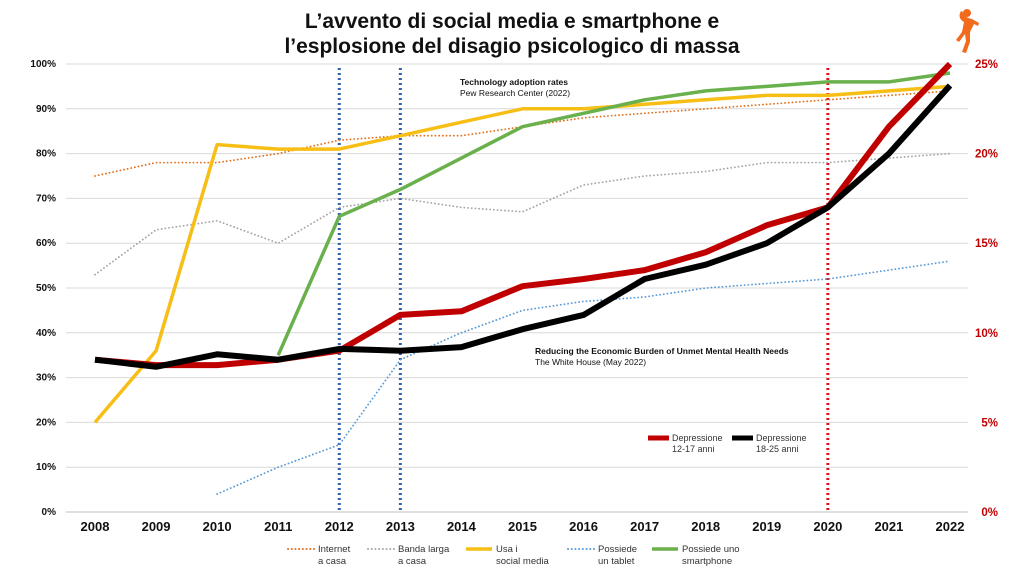  I want to click on x-tick-label: 2012, so click(339, 526).